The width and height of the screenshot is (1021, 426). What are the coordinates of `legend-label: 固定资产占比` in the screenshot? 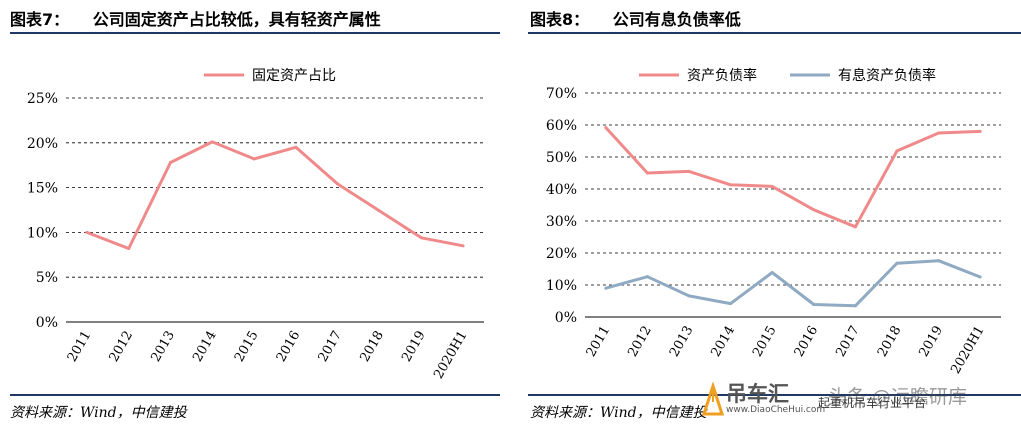 It's located at (294, 76).